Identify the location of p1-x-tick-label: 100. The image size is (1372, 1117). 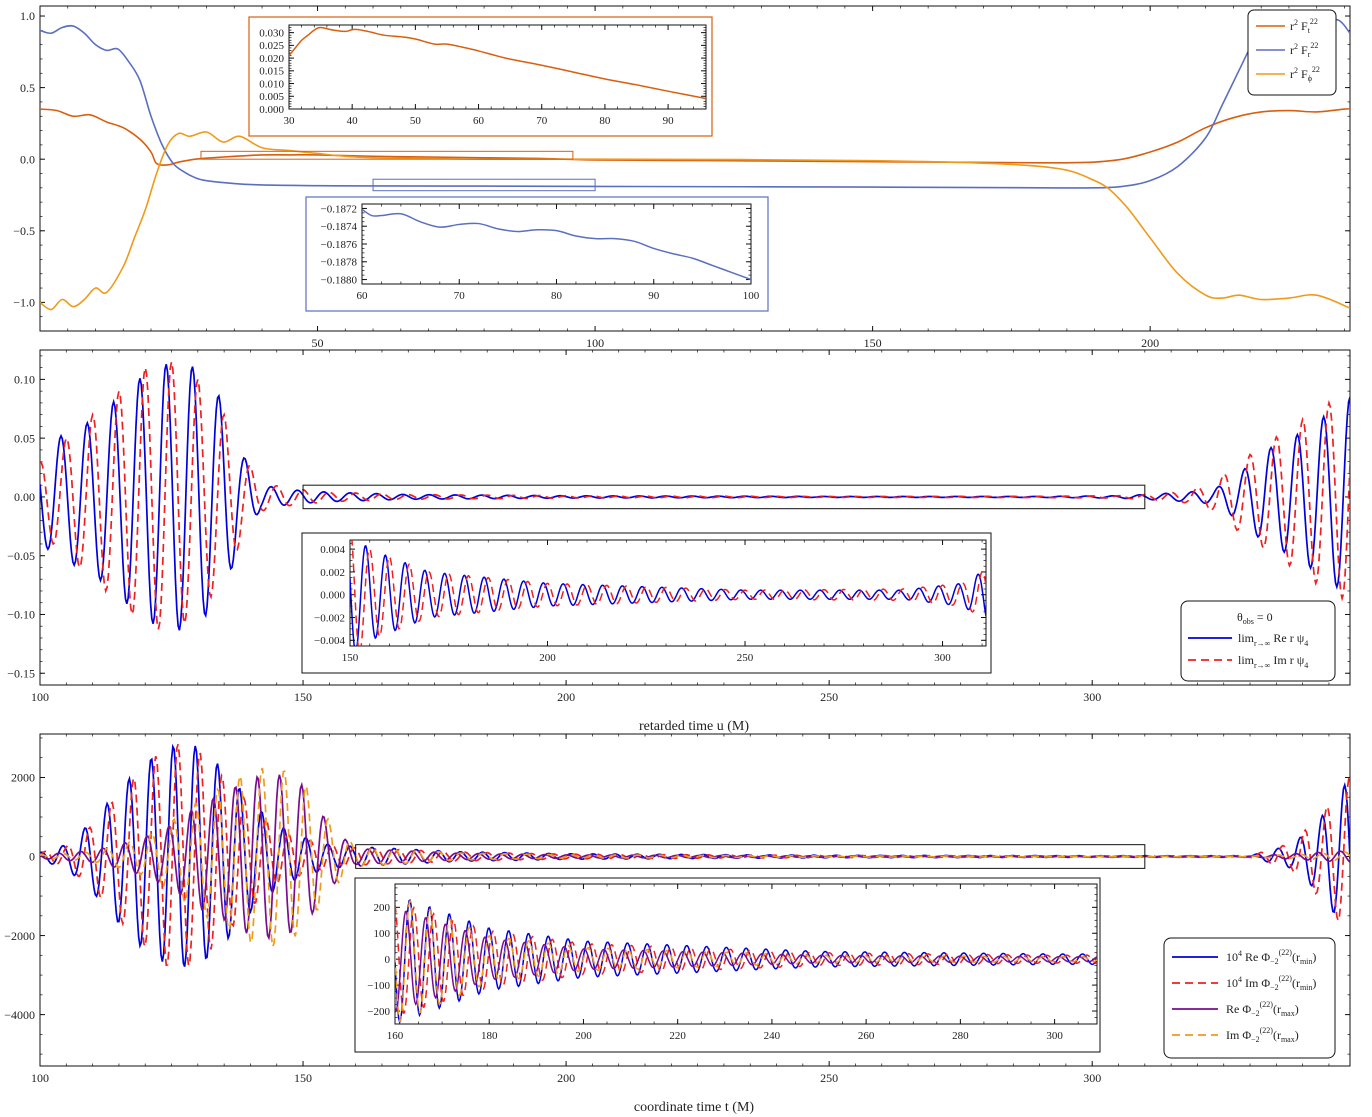
(595, 343).